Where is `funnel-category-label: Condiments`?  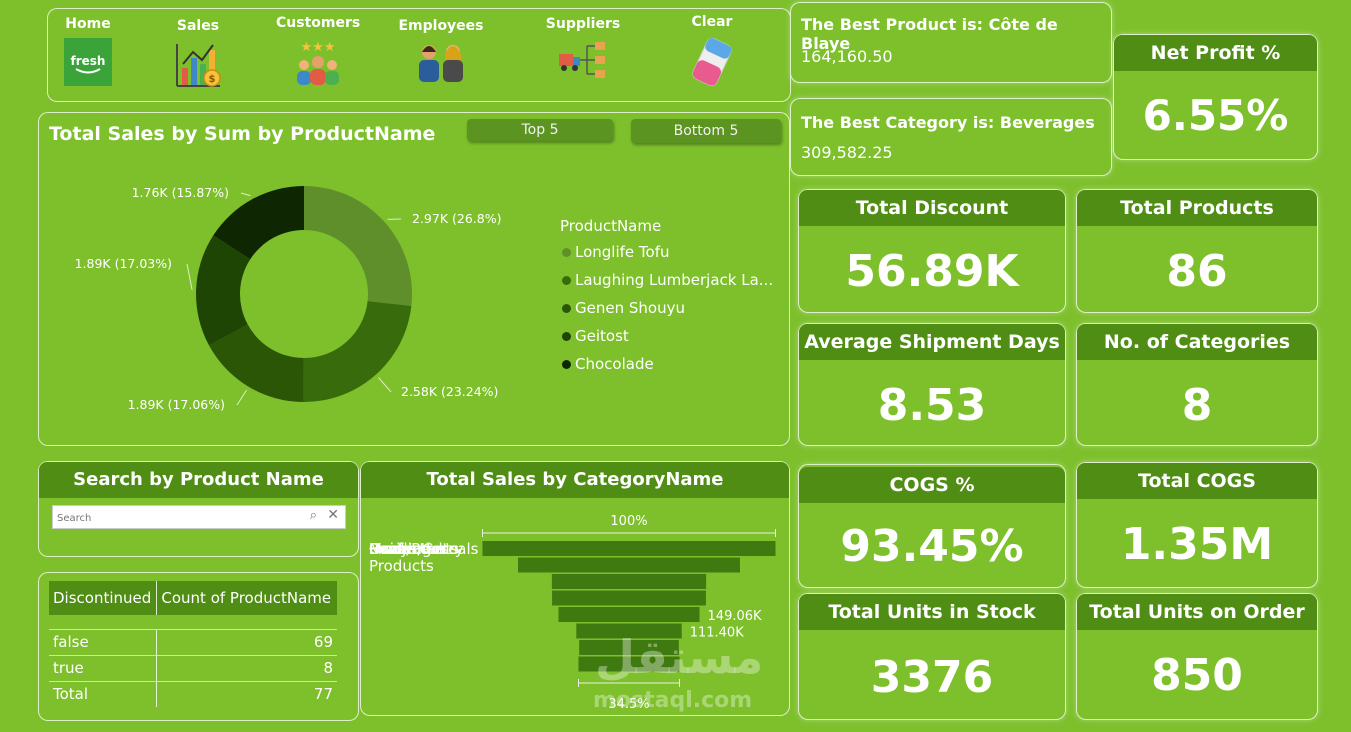
funnel-category-label: Condiments is located at coordinates (414, 549).